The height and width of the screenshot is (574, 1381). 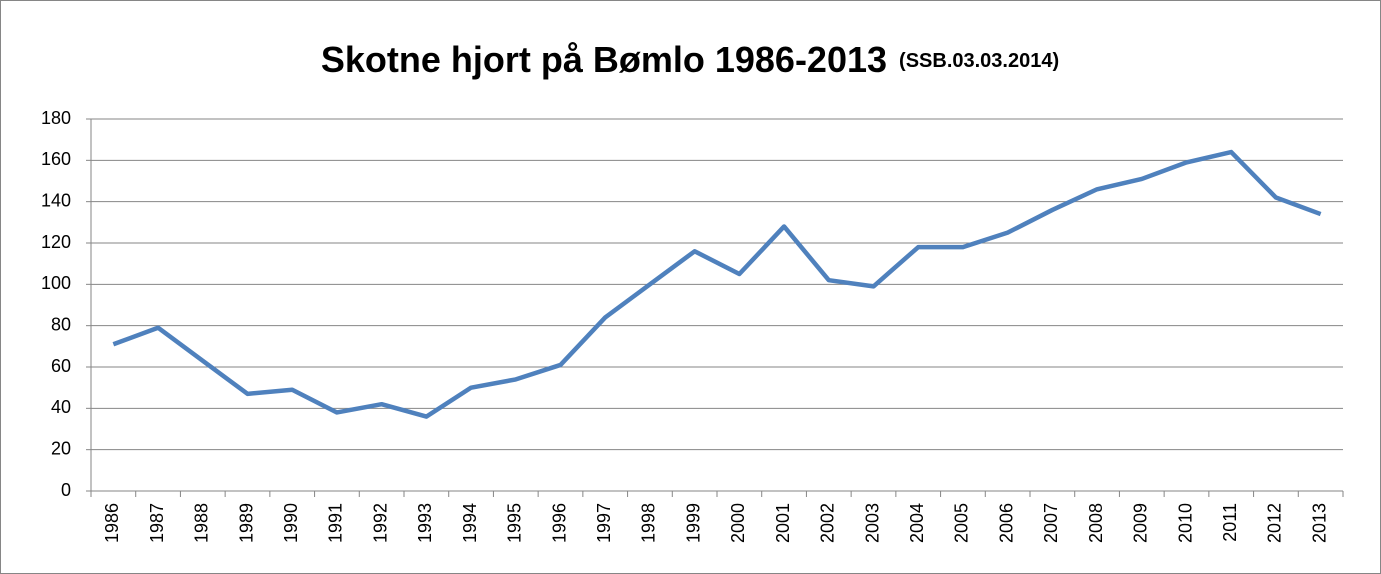 I want to click on y-tick-label: 80, so click(x=61, y=324).